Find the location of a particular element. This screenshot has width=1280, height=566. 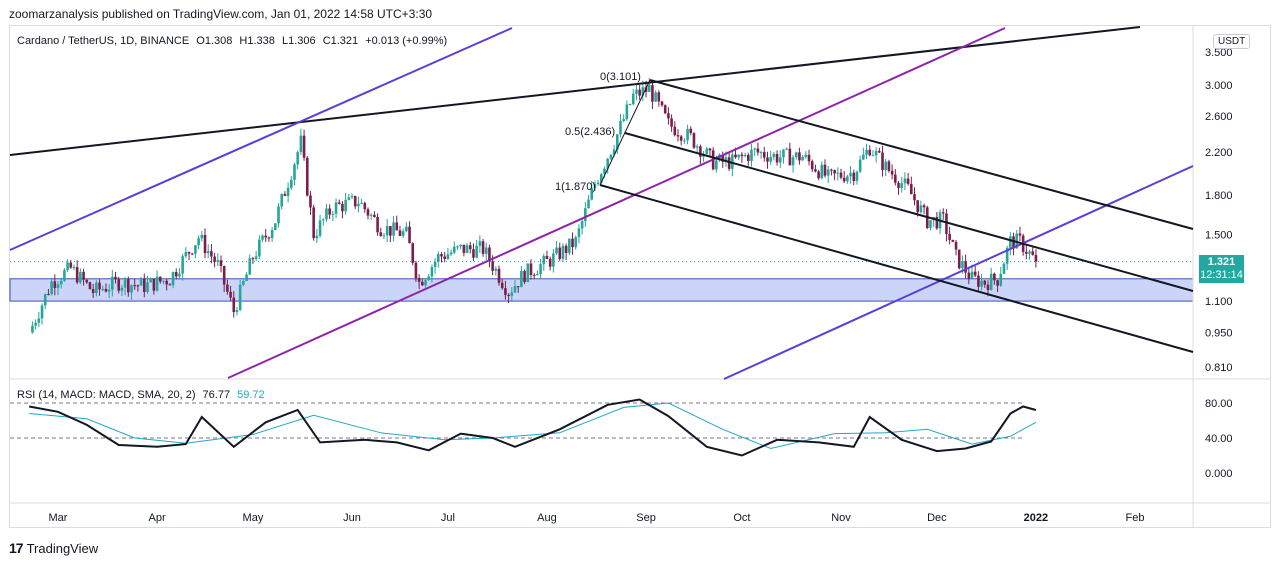

time-tick-label: Jul is located at coordinates (448, 518).